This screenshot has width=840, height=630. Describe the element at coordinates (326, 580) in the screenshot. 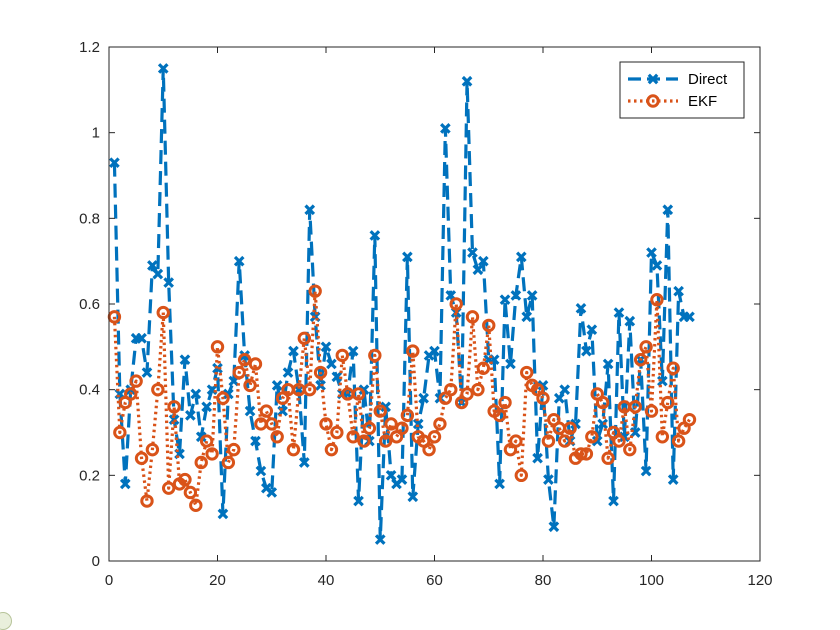

I see `x-tick-label: 40` at that location.